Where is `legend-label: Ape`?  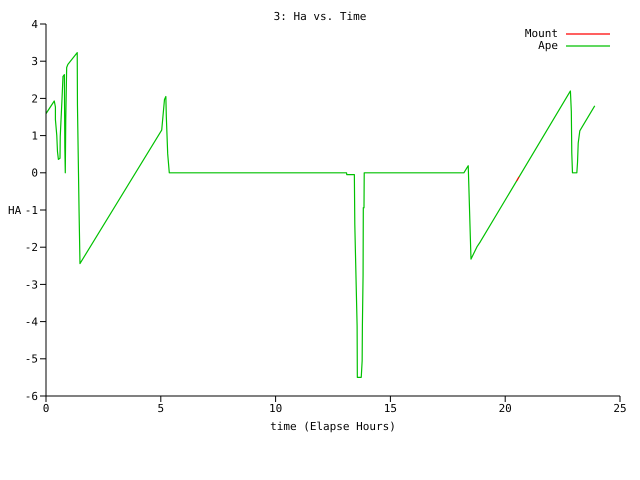
legend-label: Ape is located at coordinates (548, 45).